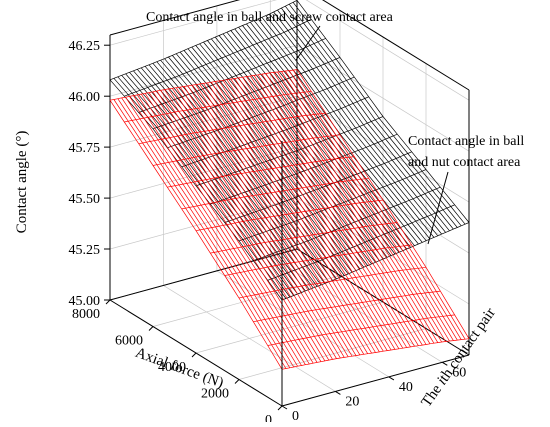 The width and height of the screenshot is (550, 427). Describe the element at coordinates (86, 314) in the screenshot. I see `x-tick-label: 8000` at that location.